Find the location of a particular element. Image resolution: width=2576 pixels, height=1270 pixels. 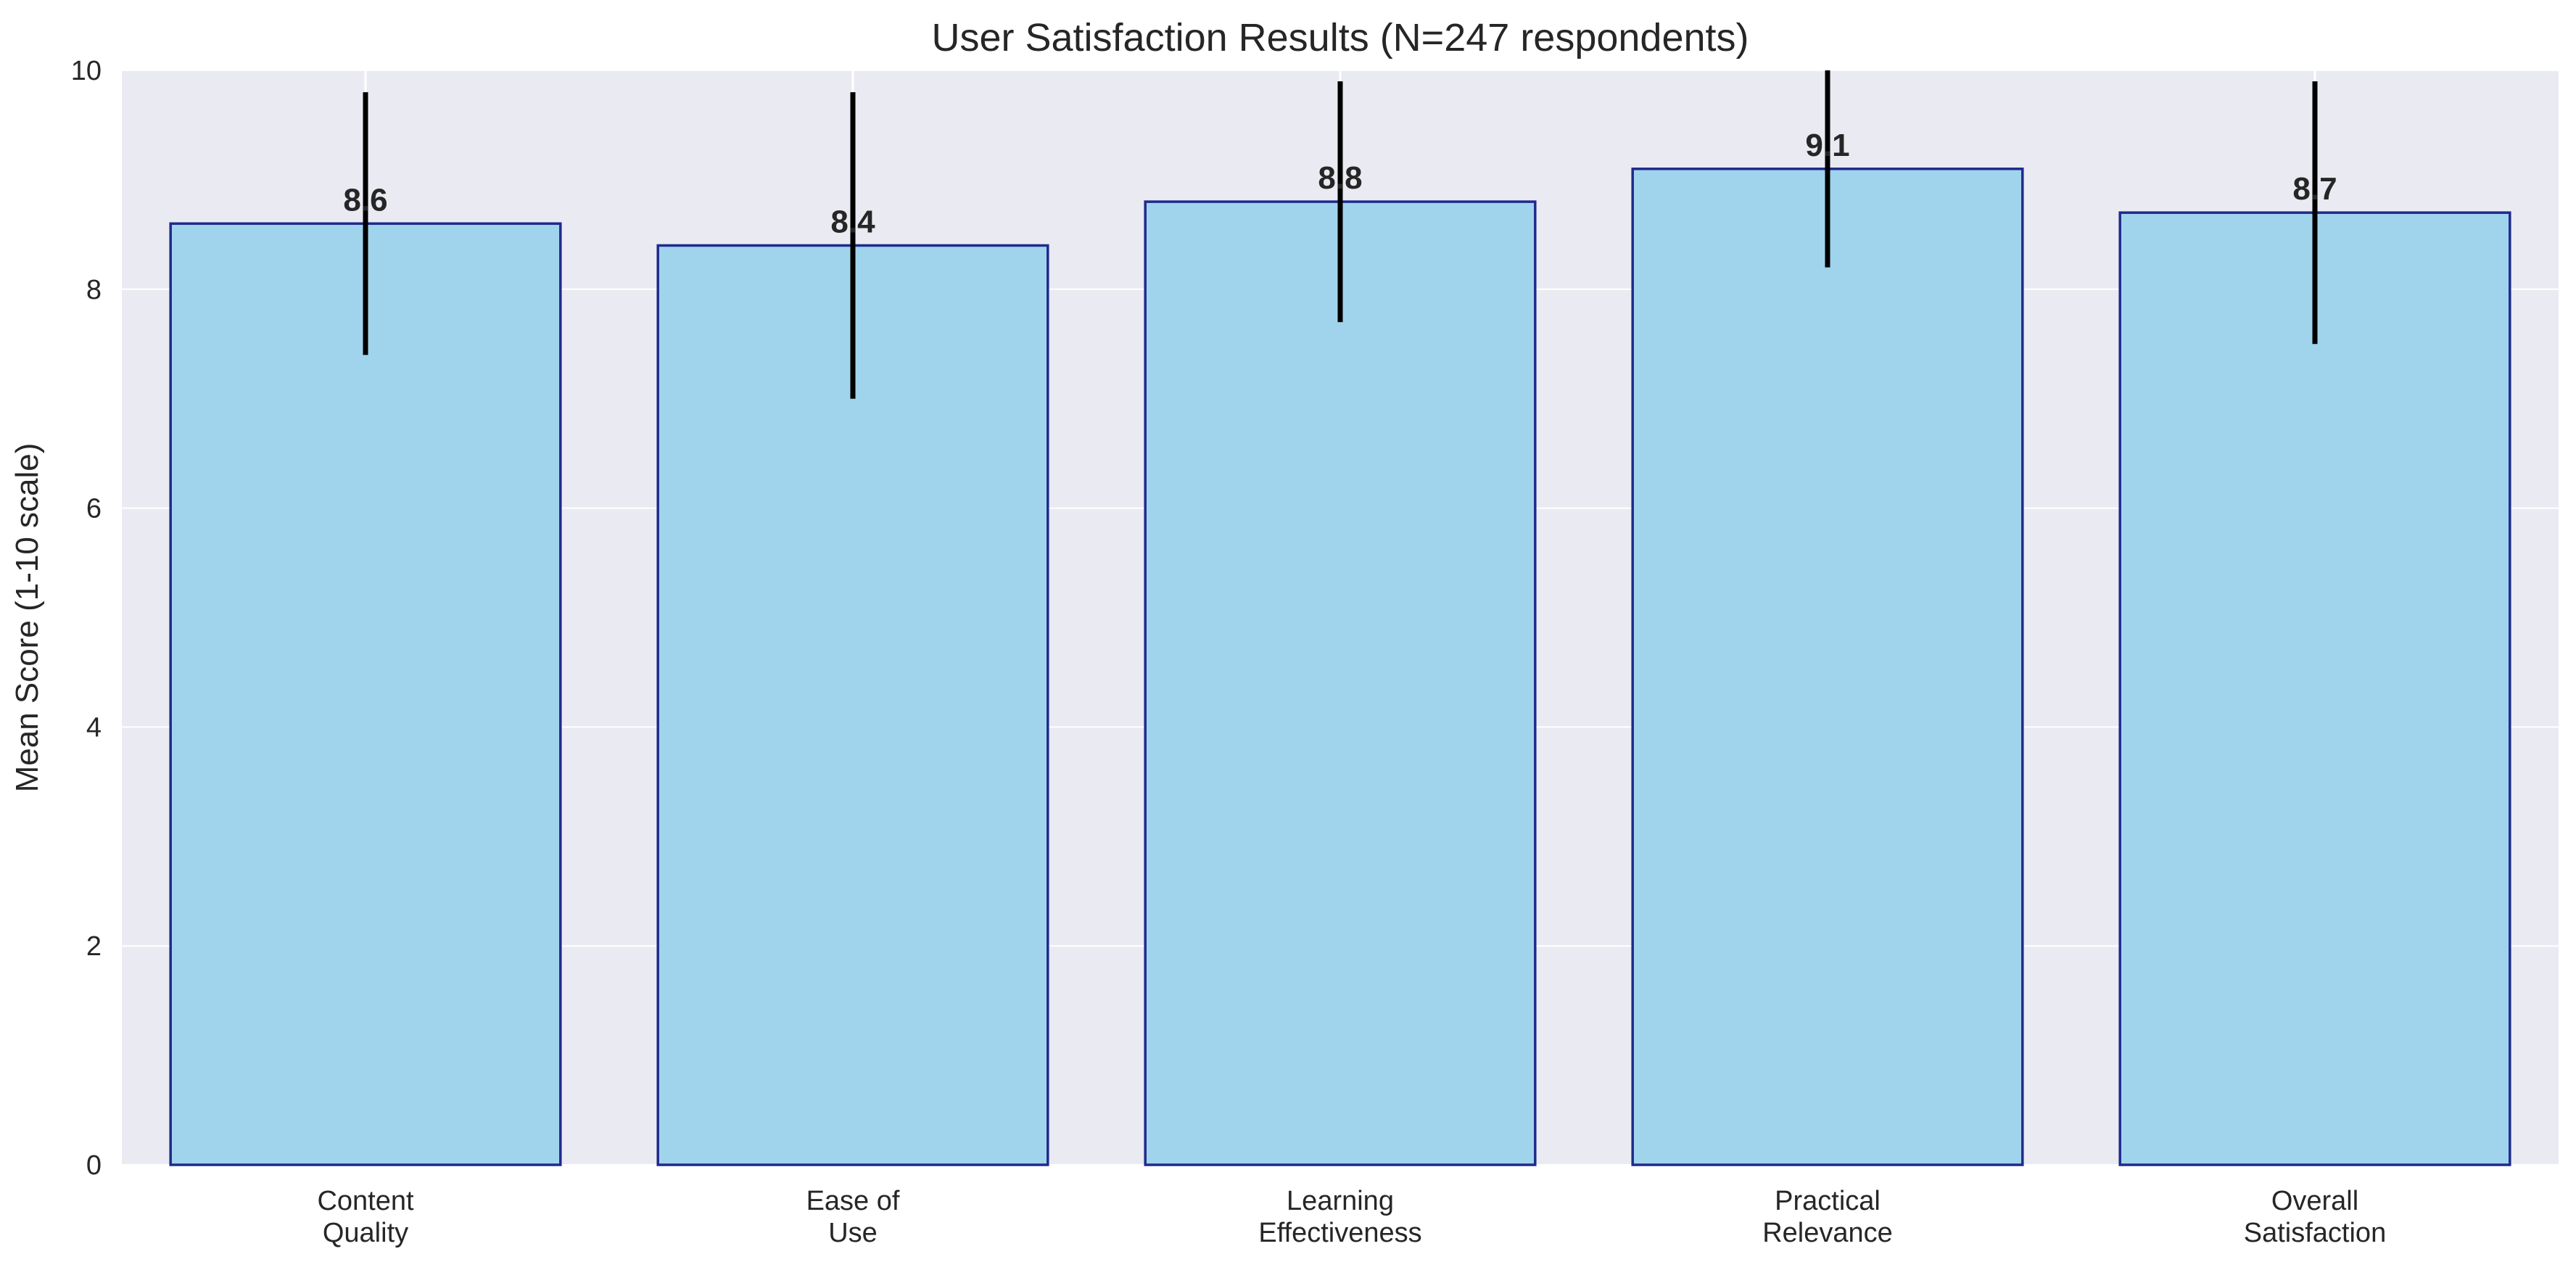

x-tick-label: Practical Relevance is located at coordinates (1827, 1217).